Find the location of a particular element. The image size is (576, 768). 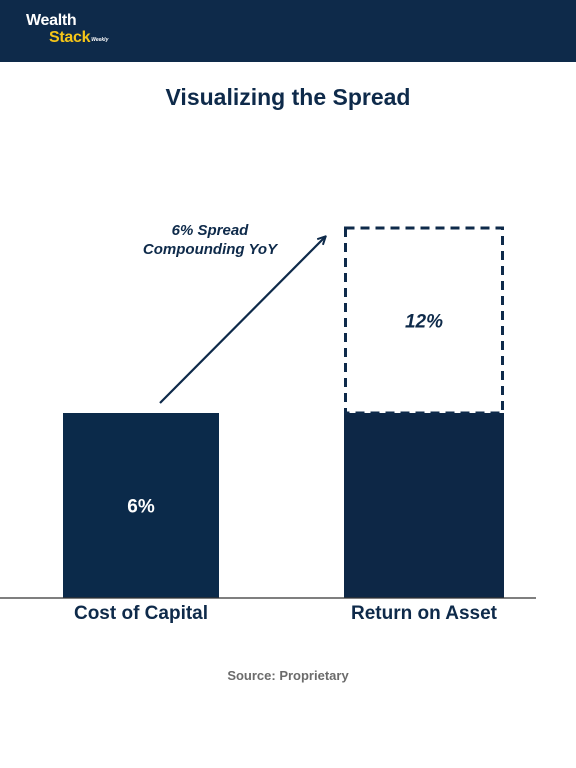

spread-arrow is located at coordinates (242, 320).